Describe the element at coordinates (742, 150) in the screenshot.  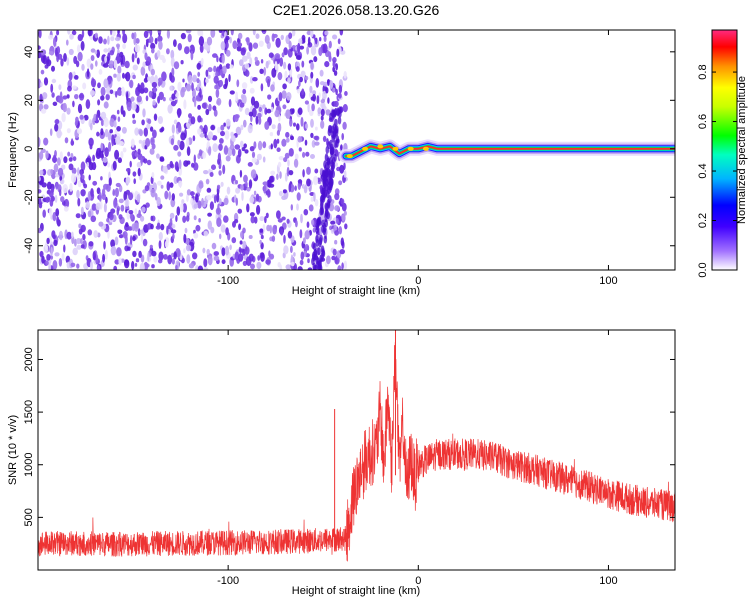
I see `colorbar-label: Normalized spectral amplitude` at that location.